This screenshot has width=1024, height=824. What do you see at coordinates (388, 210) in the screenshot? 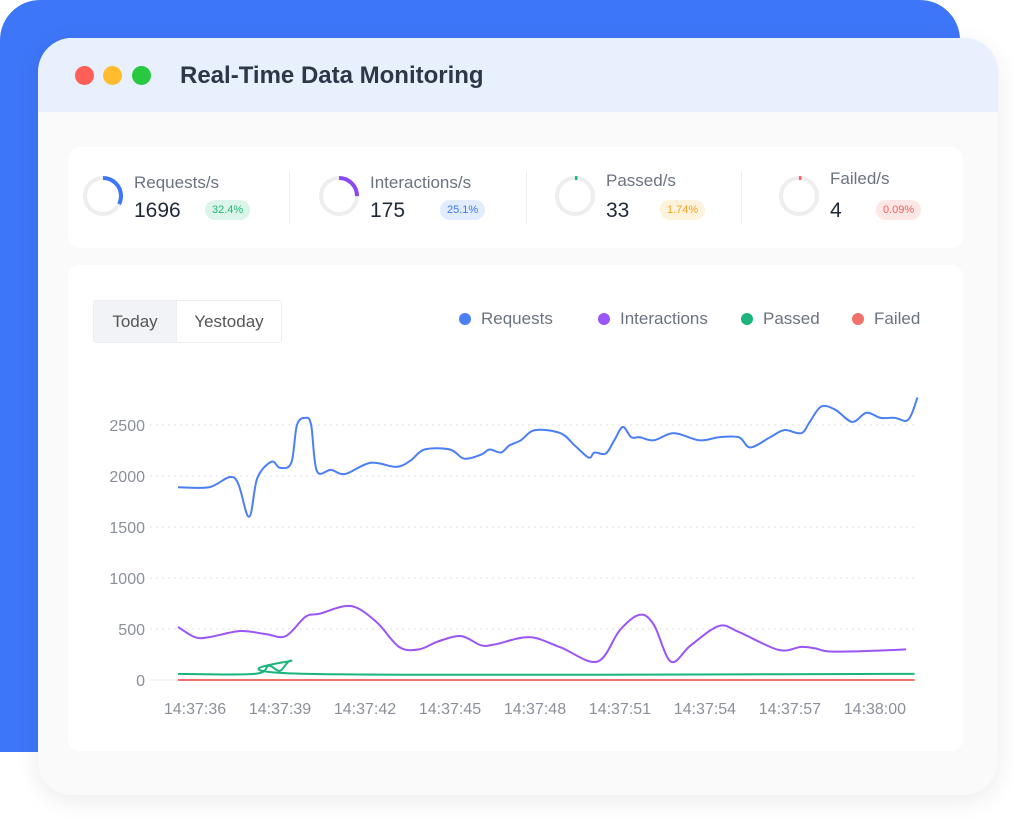
I see `stat-value: 175` at bounding box center [388, 210].